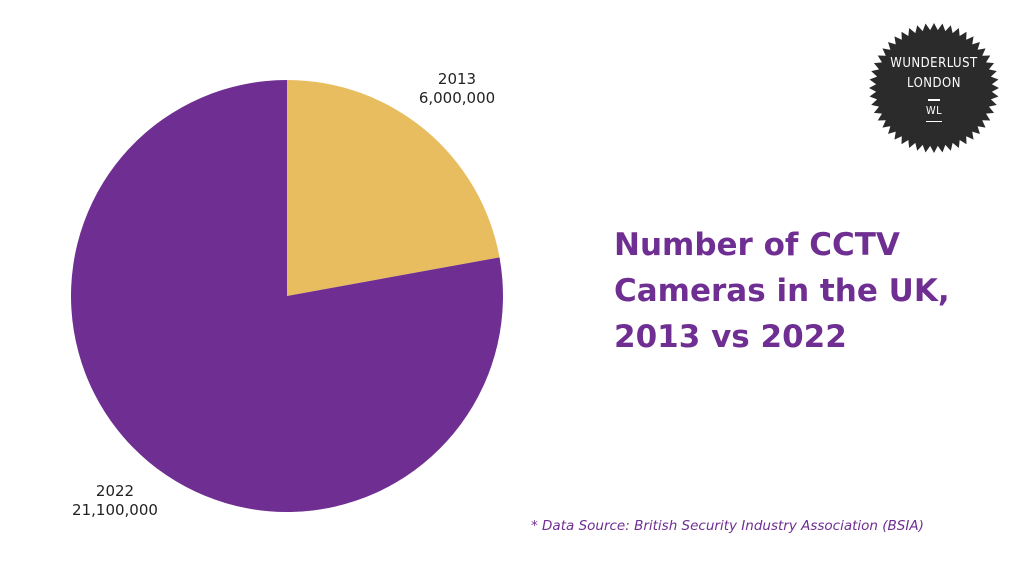 This screenshot has width=1024, height=576. I want to click on logo-badge-shape, so click(934, 88).